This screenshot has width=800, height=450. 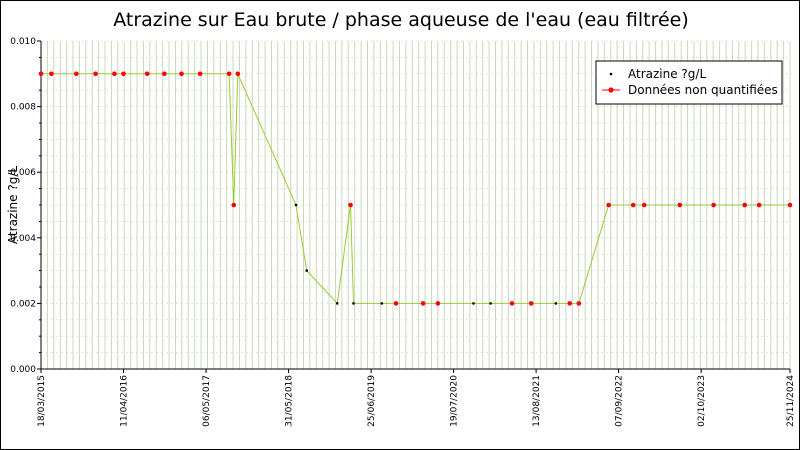 What do you see at coordinates (207, 401) in the screenshot?
I see `x-tick-label: 06/05/2017` at bounding box center [207, 401].